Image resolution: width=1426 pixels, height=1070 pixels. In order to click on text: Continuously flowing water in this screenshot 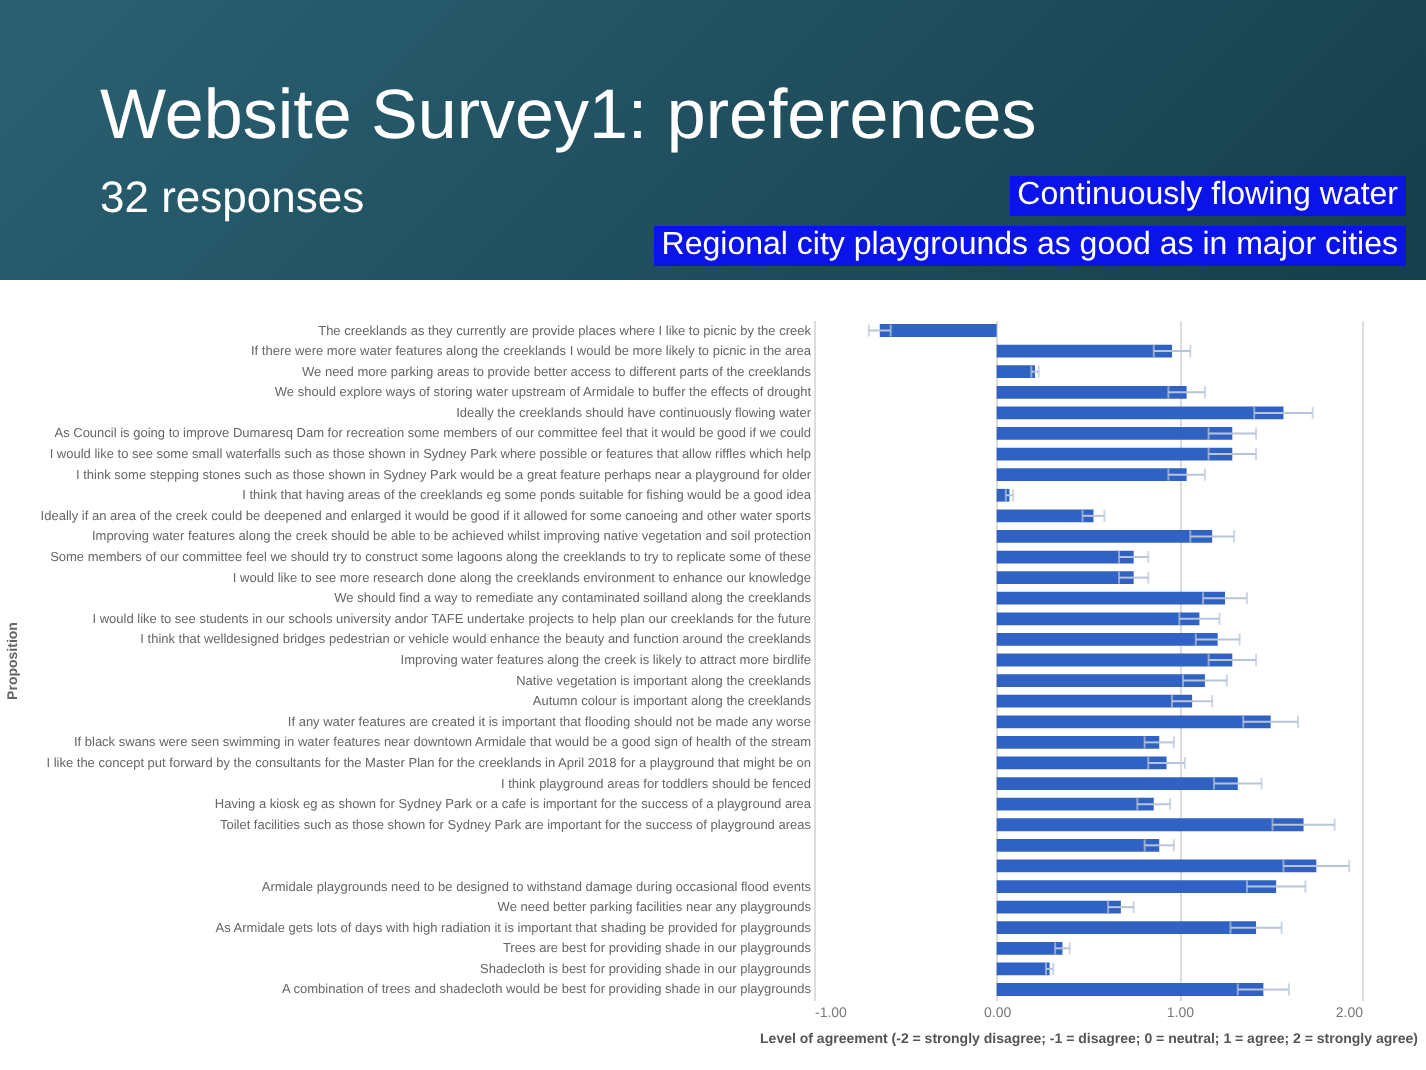, I will do `click(1207, 196)`.